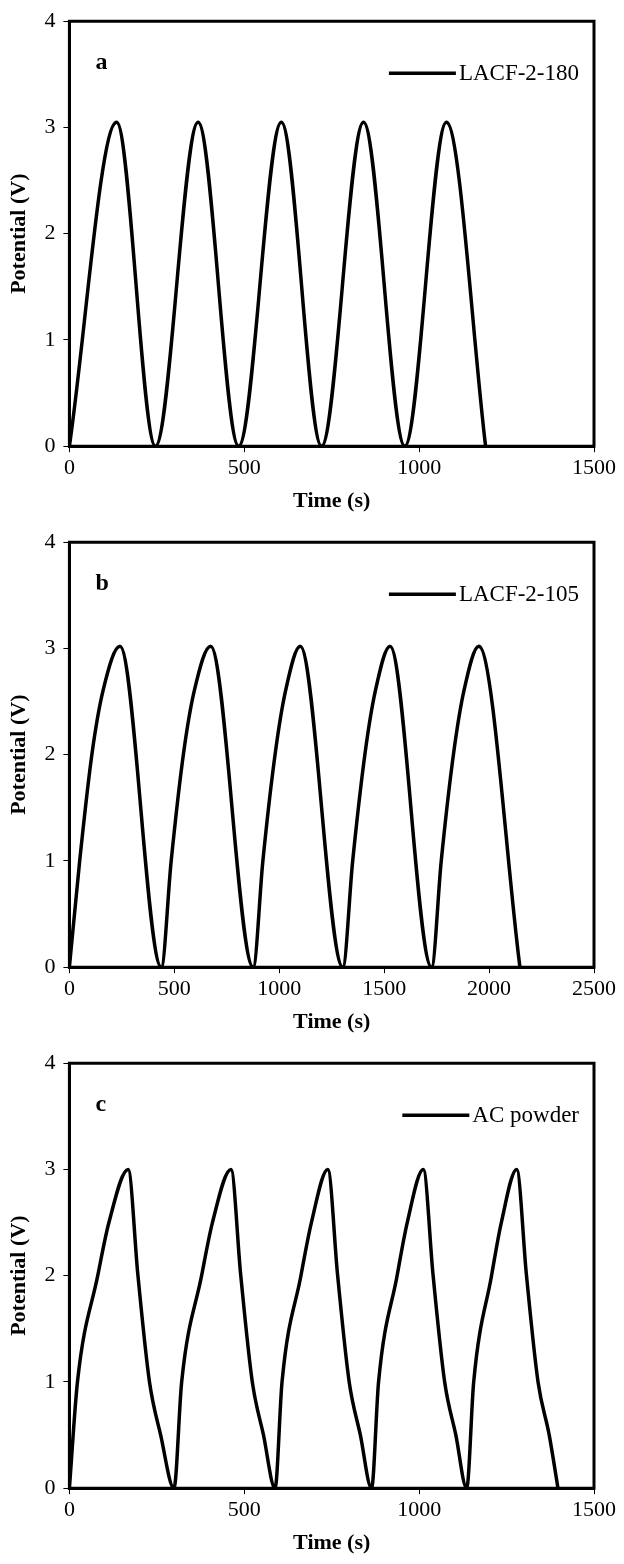  What do you see at coordinates (519, 594) in the screenshot?
I see `legend-label: LACF-2-105` at bounding box center [519, 594].